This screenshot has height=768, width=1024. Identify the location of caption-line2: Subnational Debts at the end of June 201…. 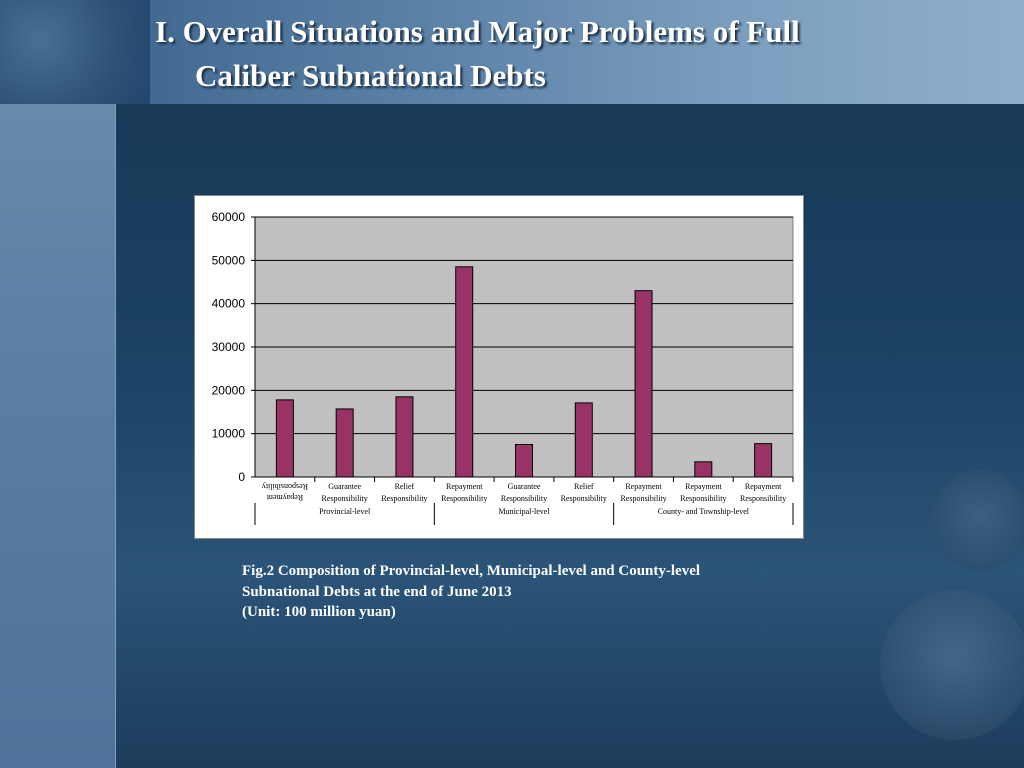
(377, 591).